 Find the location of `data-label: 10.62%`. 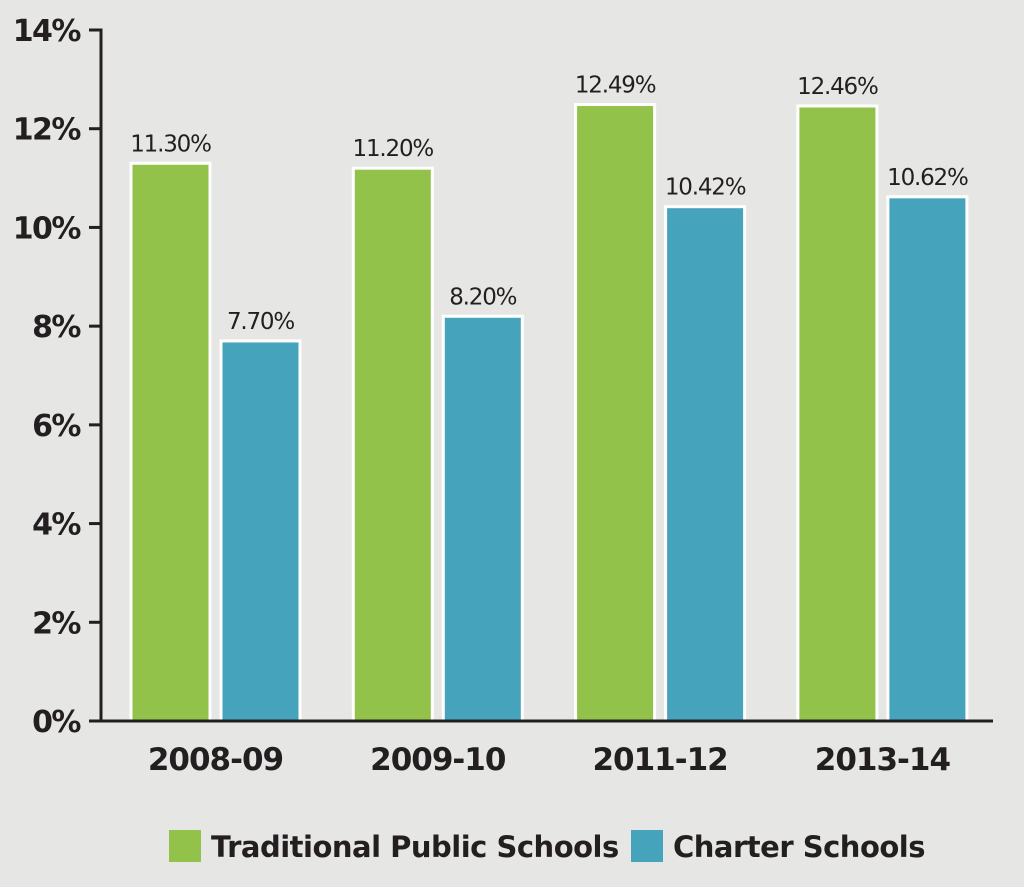

data-label: 10.62% is located at coordinates (927, 178).